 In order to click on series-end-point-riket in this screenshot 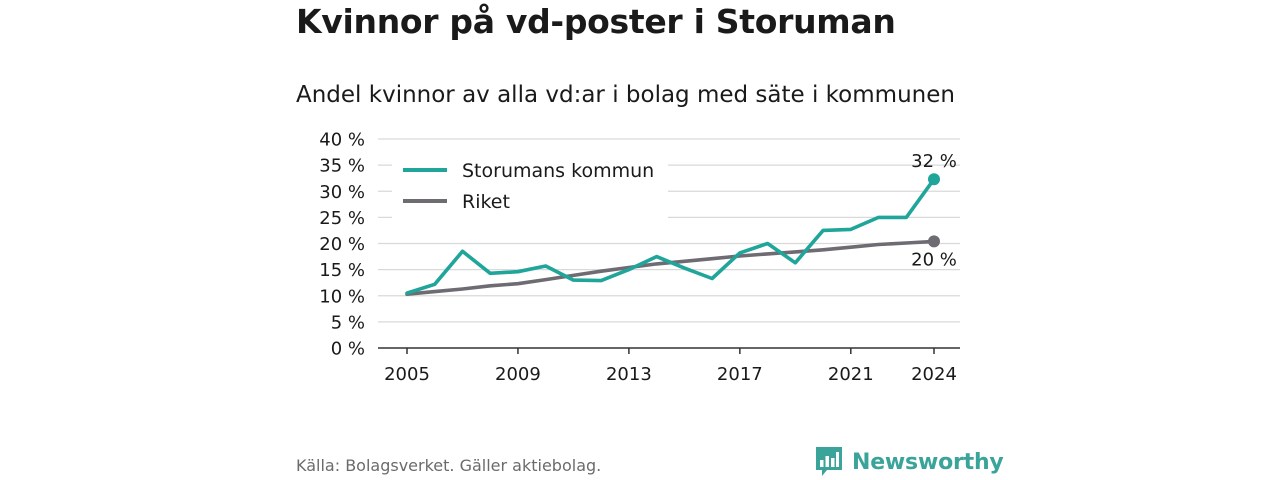, I will do `click(934, 241)`.